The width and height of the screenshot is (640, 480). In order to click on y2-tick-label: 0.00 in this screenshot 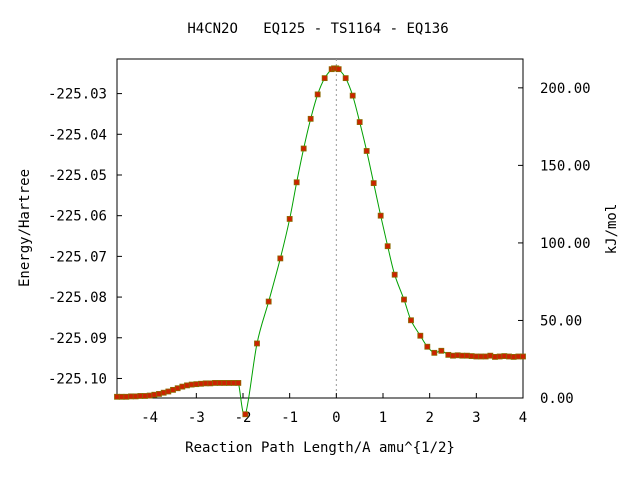, I will do `click(557, 399)`.